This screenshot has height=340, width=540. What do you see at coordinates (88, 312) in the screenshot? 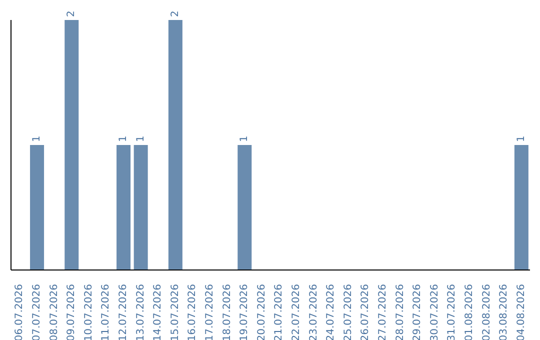
I see `x-tick-label: 10.07.2026` at bounding box center [88, 312].